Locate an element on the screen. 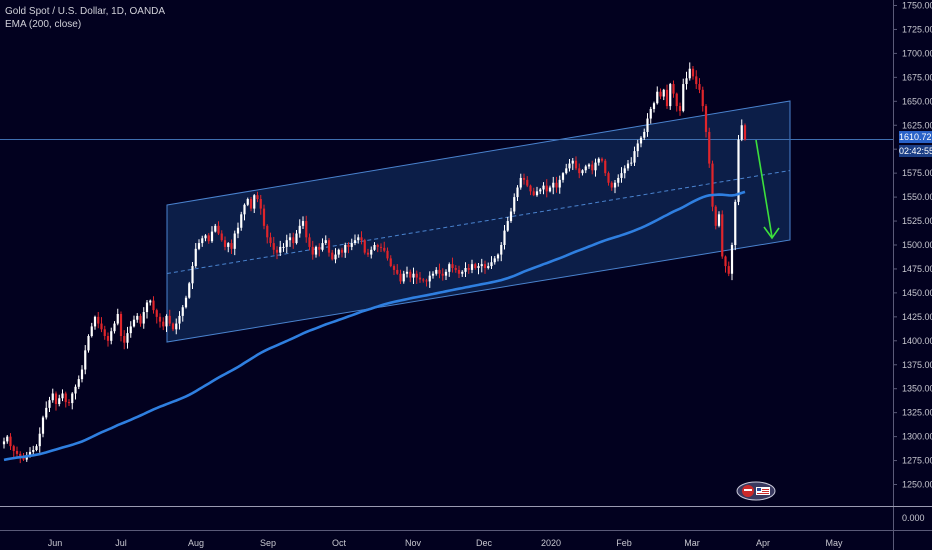  channel-midline is located at coordinates (478, 222).